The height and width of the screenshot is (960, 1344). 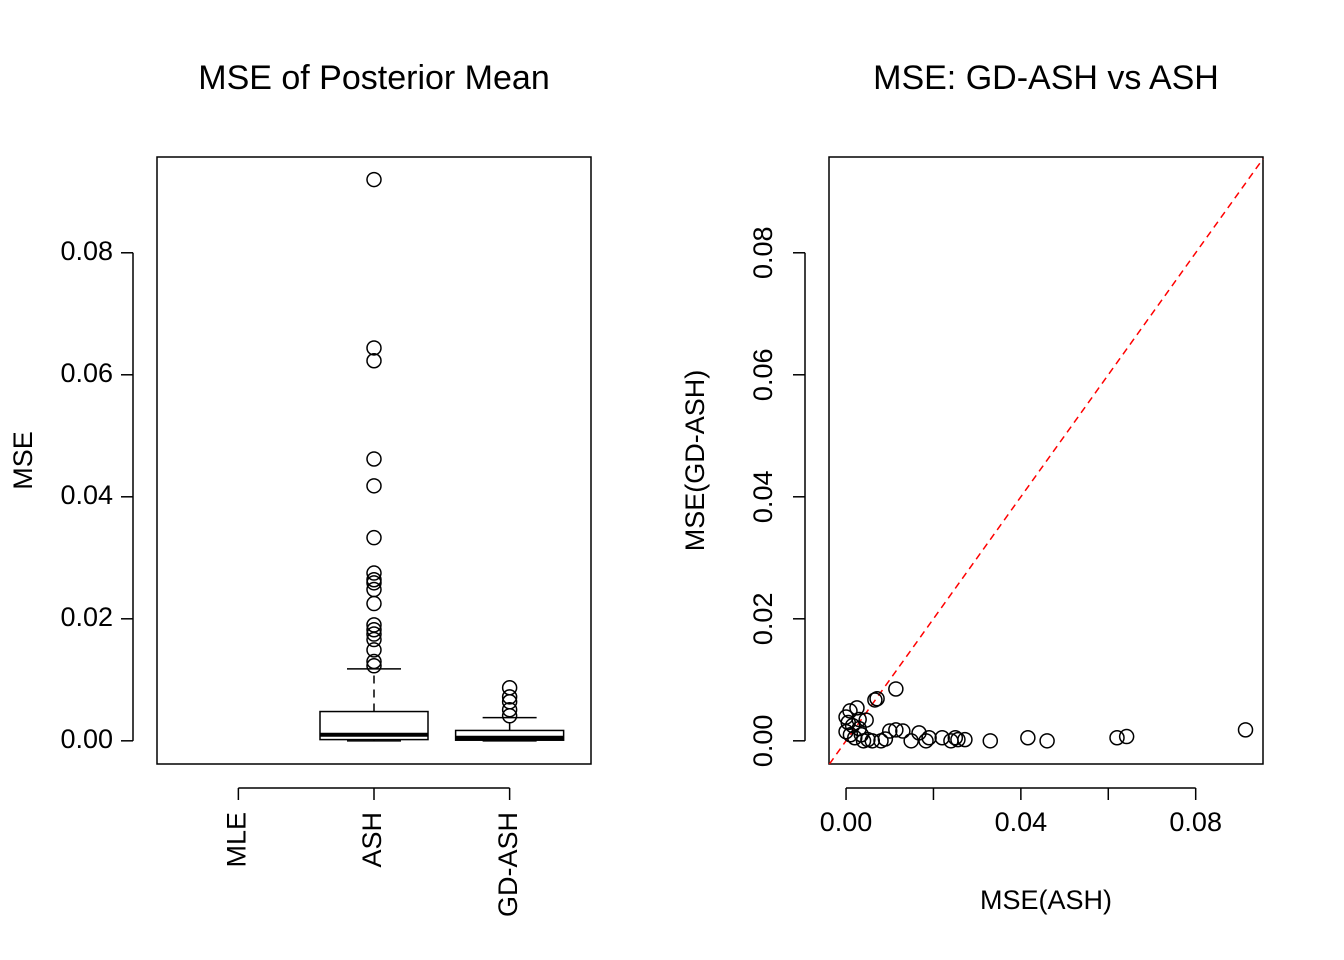 I want to click on box, so click(x=509, y=735).